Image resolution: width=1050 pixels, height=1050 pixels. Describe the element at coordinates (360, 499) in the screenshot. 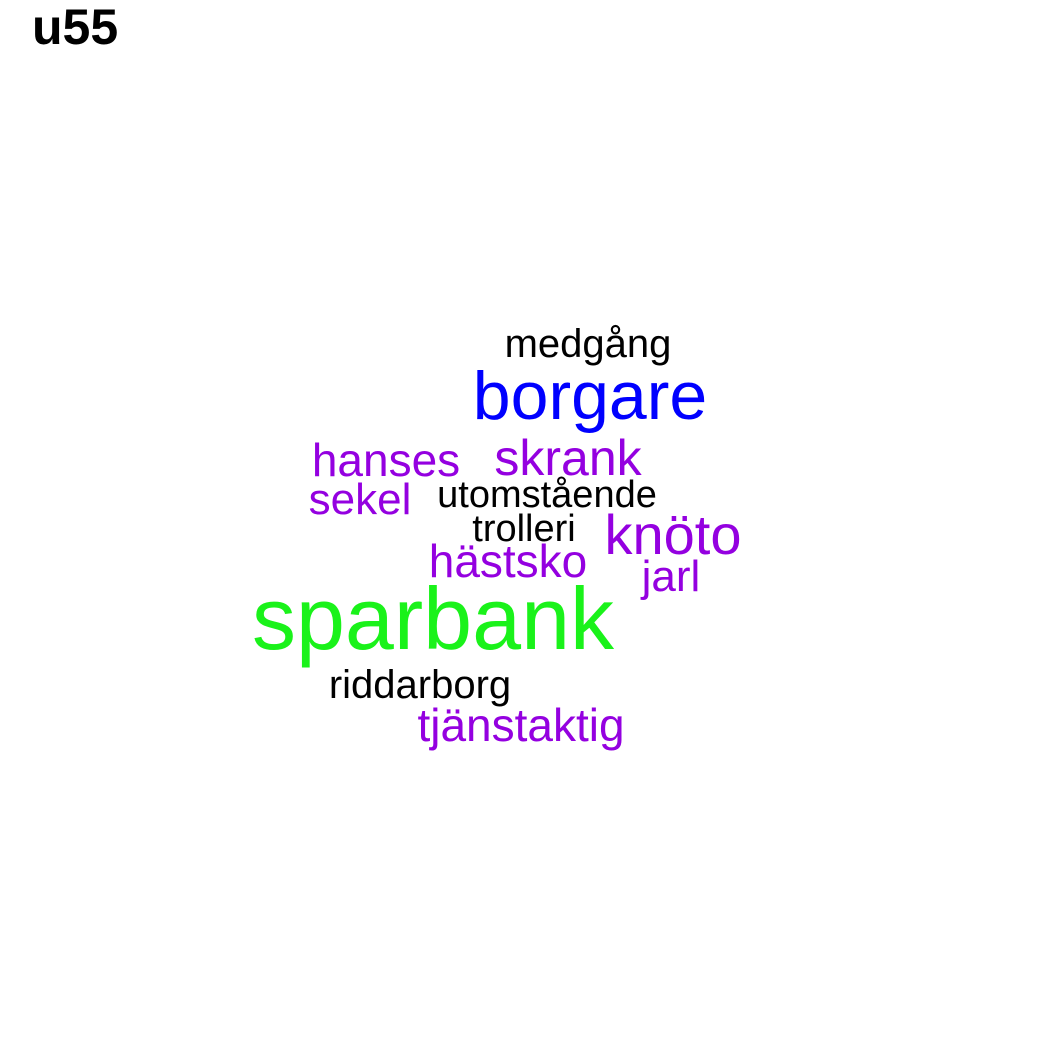

I see `word-sekel: sekel` at that location.